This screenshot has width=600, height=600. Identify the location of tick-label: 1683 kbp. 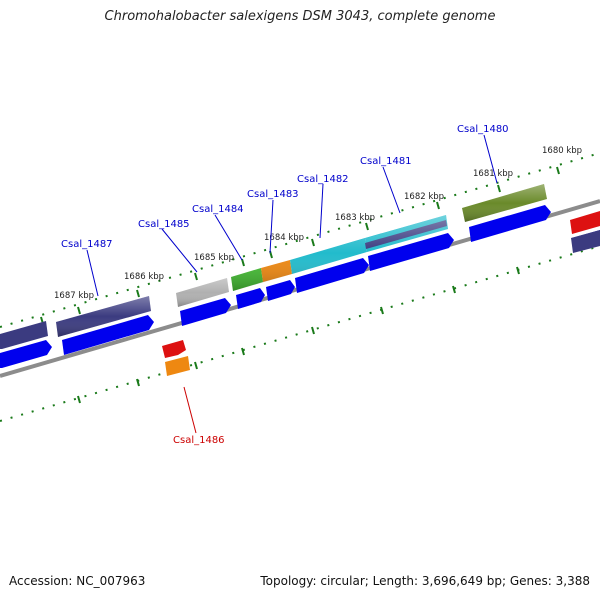
(355, 218).